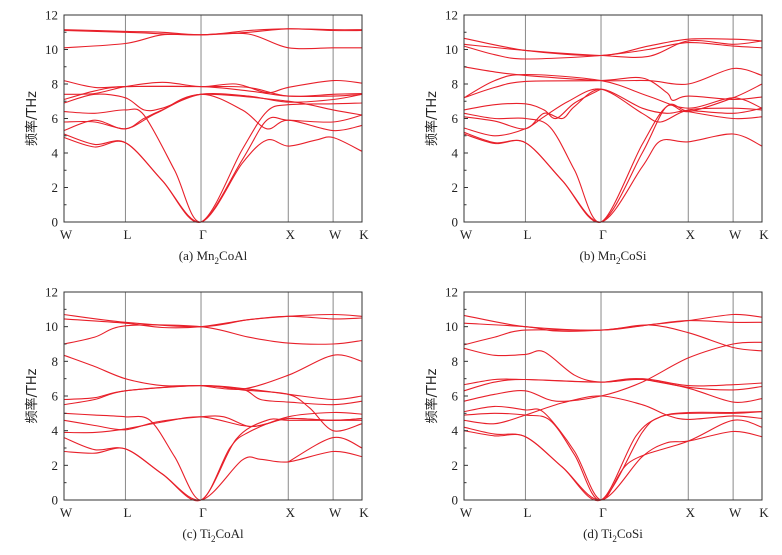  Describe the element at coordinates (196, 533) in the screenshot. I see `caption-prefix: (c) Ti` at that location.